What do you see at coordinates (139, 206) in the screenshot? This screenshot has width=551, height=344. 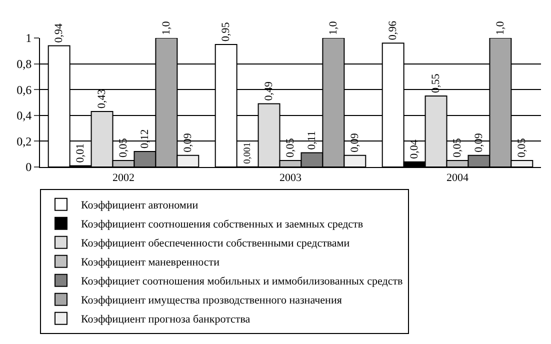 I see `legend-label: Коэффициент автономии` at bounding box center [139, 206].